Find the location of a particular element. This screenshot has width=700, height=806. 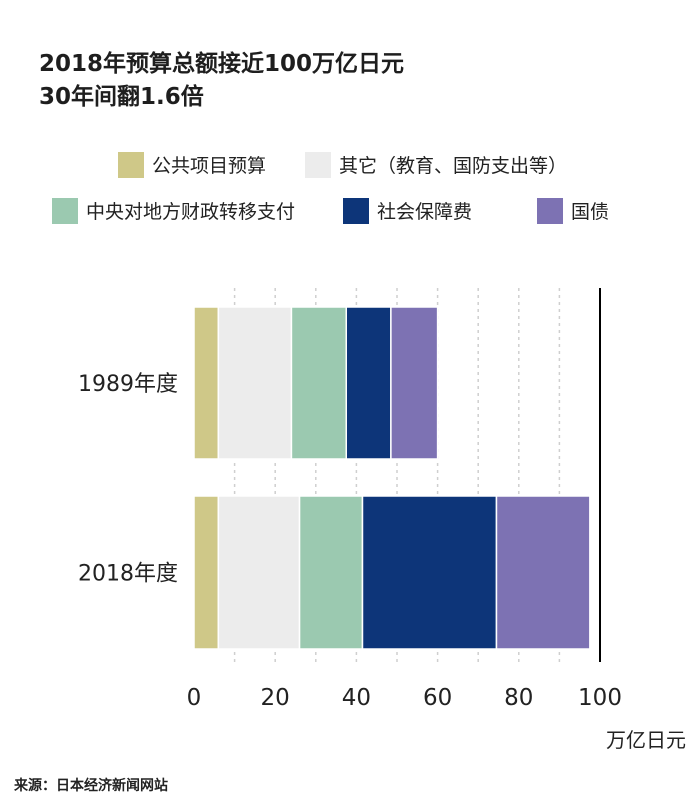

axis-unit-label: 万亿日元 is located at coordinates (646, 740).